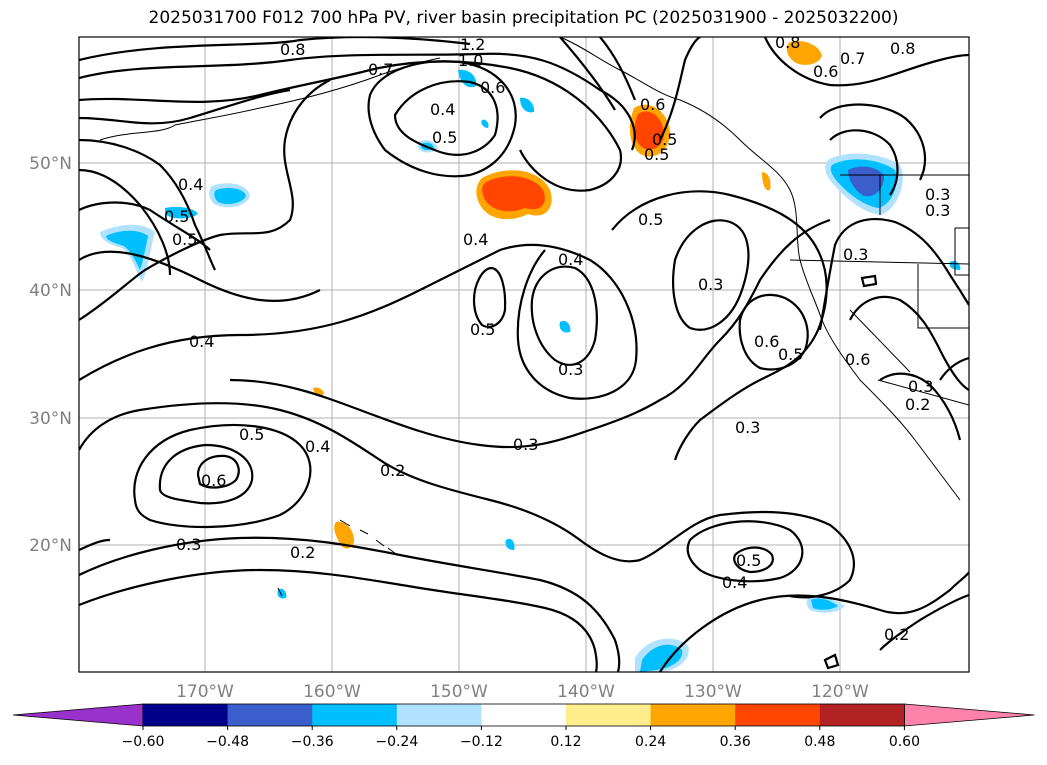  Describe the element at coordinates (50, 419) in the screenshot. I see `lat-label: 30°N` at that location.